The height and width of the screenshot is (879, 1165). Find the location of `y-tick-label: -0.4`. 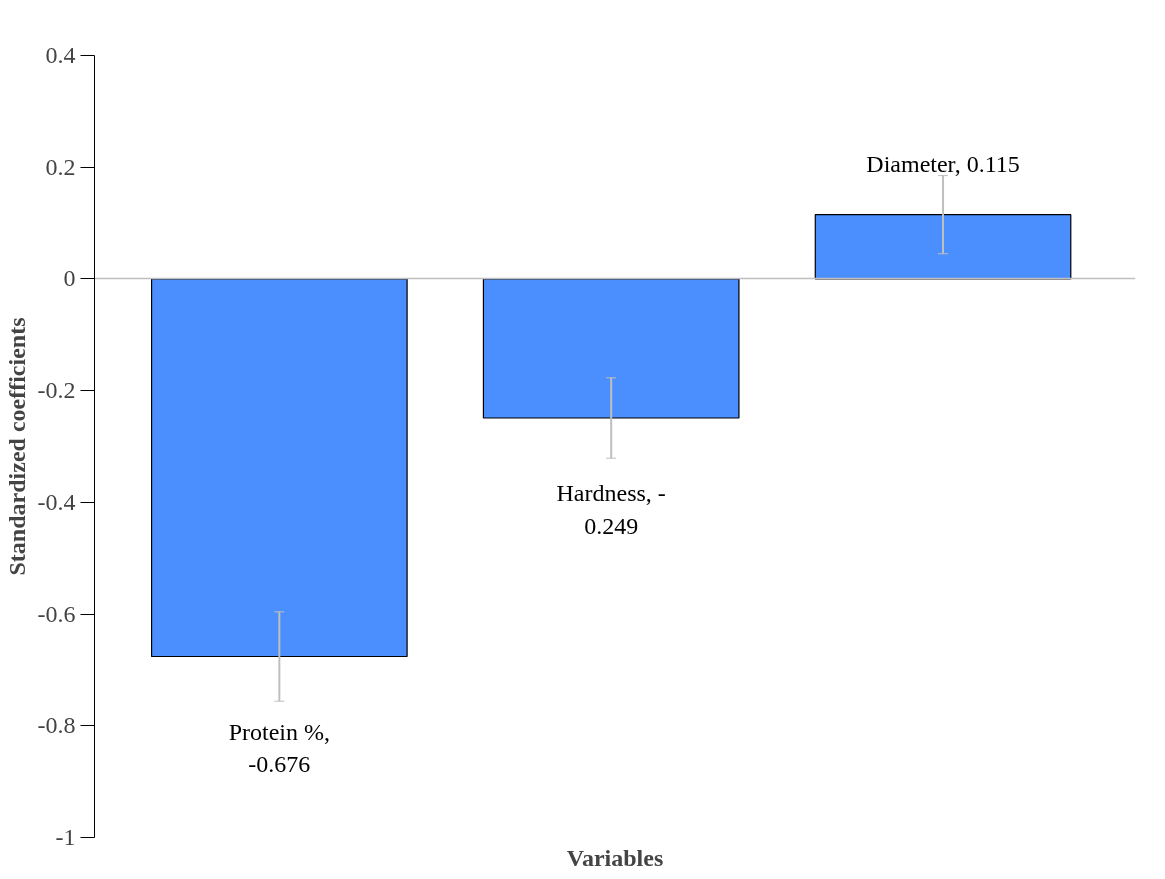

y-tick-label: -0.4 is located at coordinates (56, 501).